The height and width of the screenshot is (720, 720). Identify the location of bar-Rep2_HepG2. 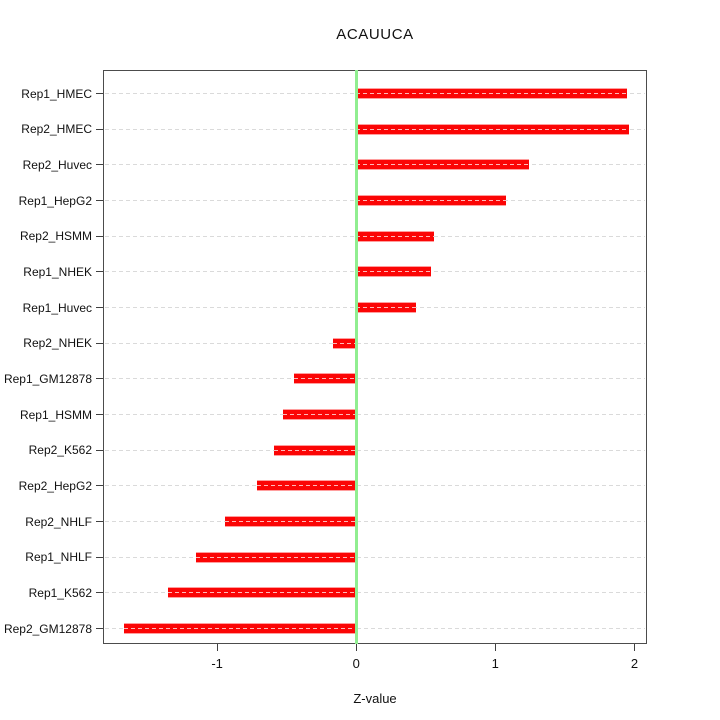
(307, 485).